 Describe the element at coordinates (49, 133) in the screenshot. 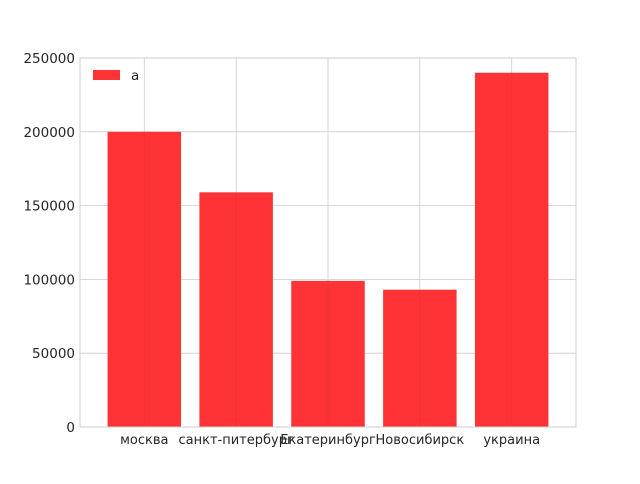

I see `y-tick-label: 200000` at that location.